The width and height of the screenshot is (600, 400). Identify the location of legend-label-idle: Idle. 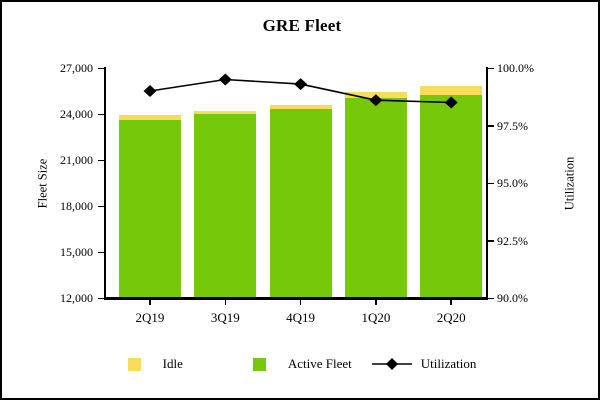
(172, 363).